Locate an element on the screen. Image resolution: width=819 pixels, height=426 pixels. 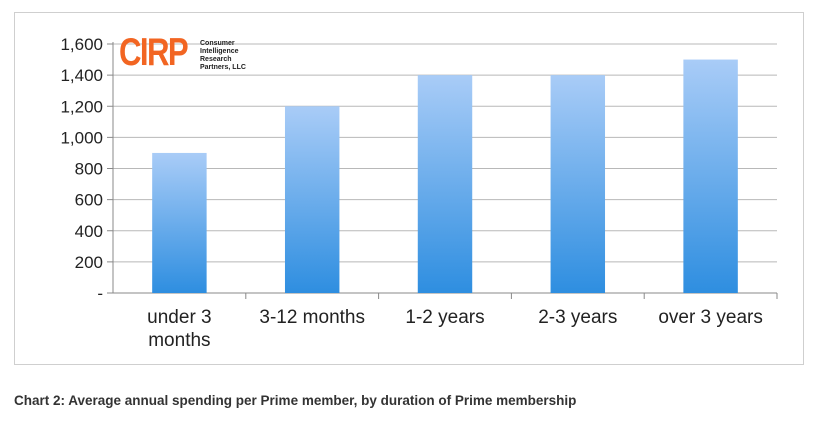
x-category-label: 1-2 years is located at coordinates (444, 317).